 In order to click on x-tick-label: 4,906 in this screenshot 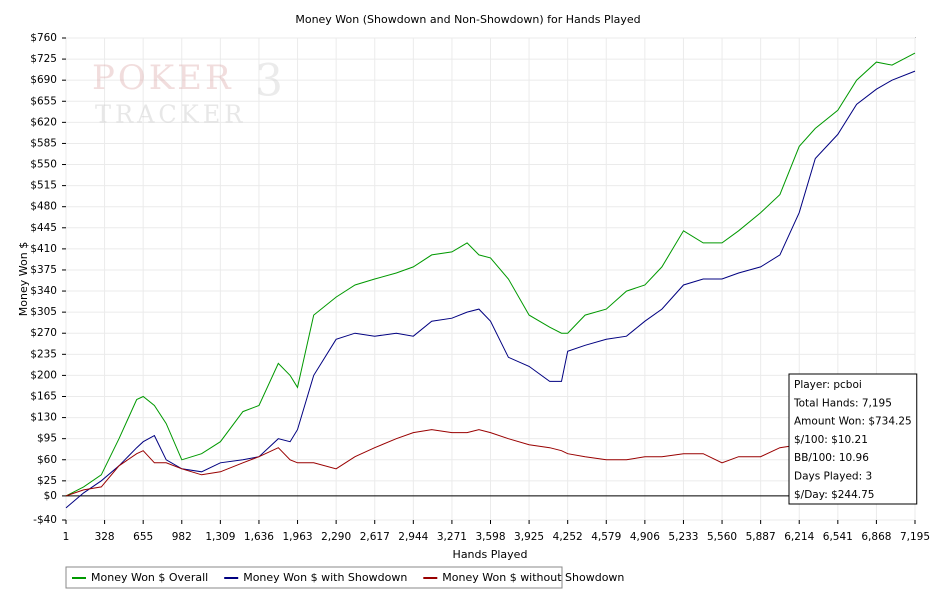, I will do `click(645, 537)`.